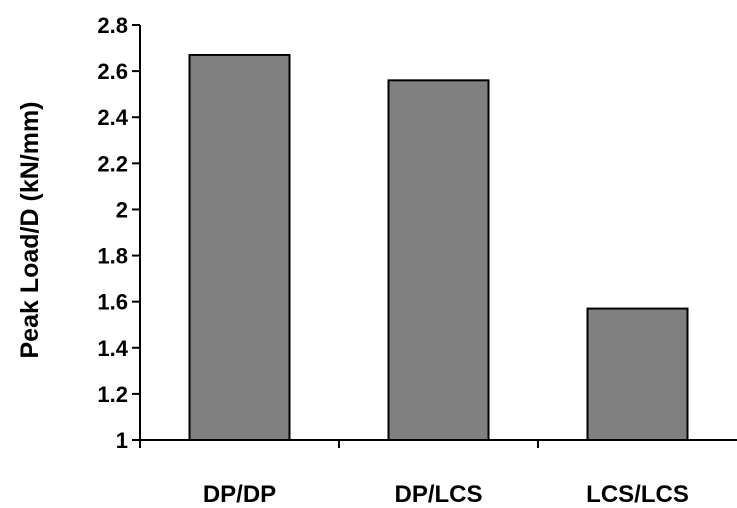  I want to click on y-tick-label: 2.2, so click(112, 163).